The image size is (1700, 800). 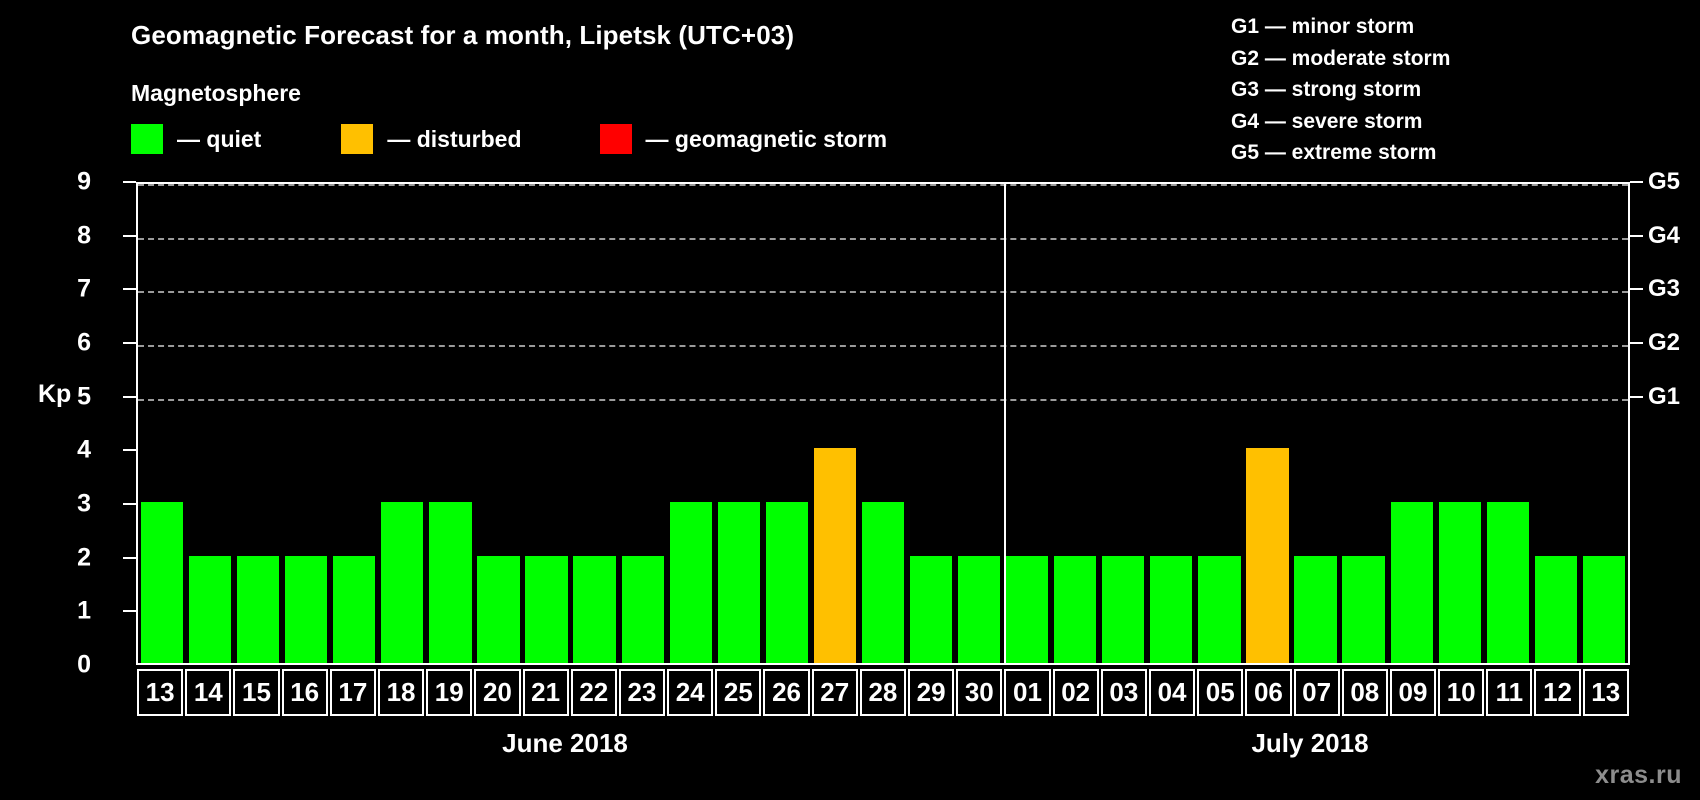 What do you see at coordinates (401, 692) in the screenshot?
I see `day-label-june-18: 18` at bounding box center [401, 692].